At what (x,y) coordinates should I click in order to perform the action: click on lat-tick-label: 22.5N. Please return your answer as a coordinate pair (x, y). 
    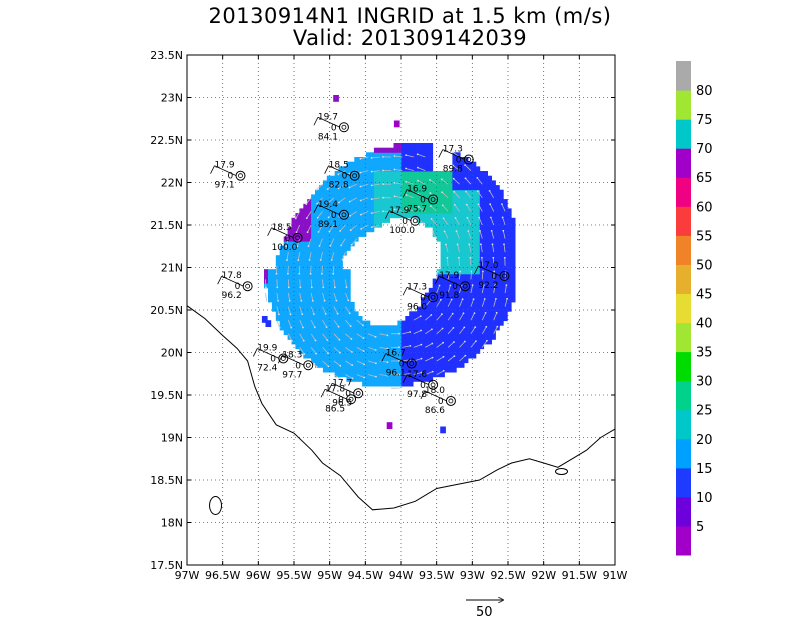
    Looking at the image, I should click on (166, 140).